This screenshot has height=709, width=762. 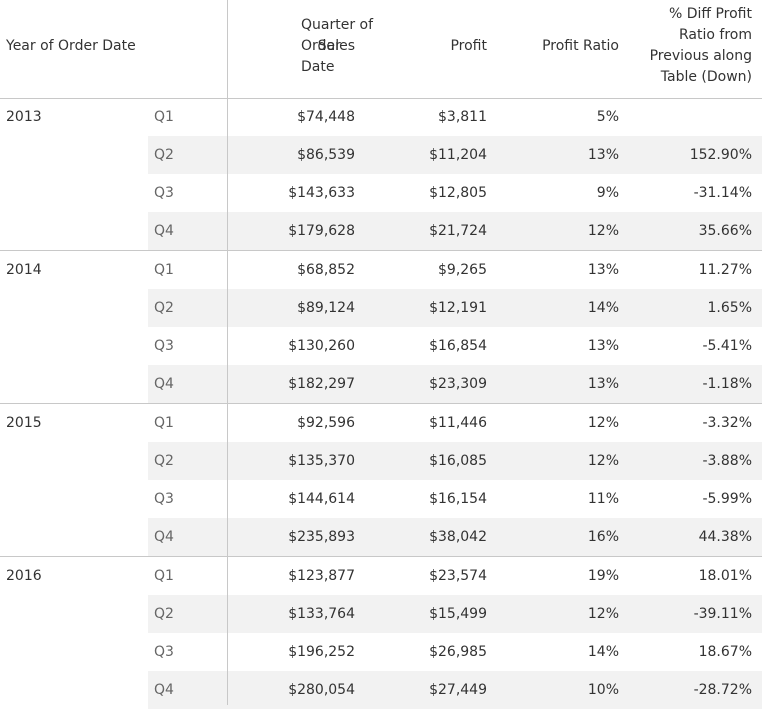 What do you see at coordinates (24, 576) in the screenshot?
I see `year-label: 2016` at bounding box center [24, 576].